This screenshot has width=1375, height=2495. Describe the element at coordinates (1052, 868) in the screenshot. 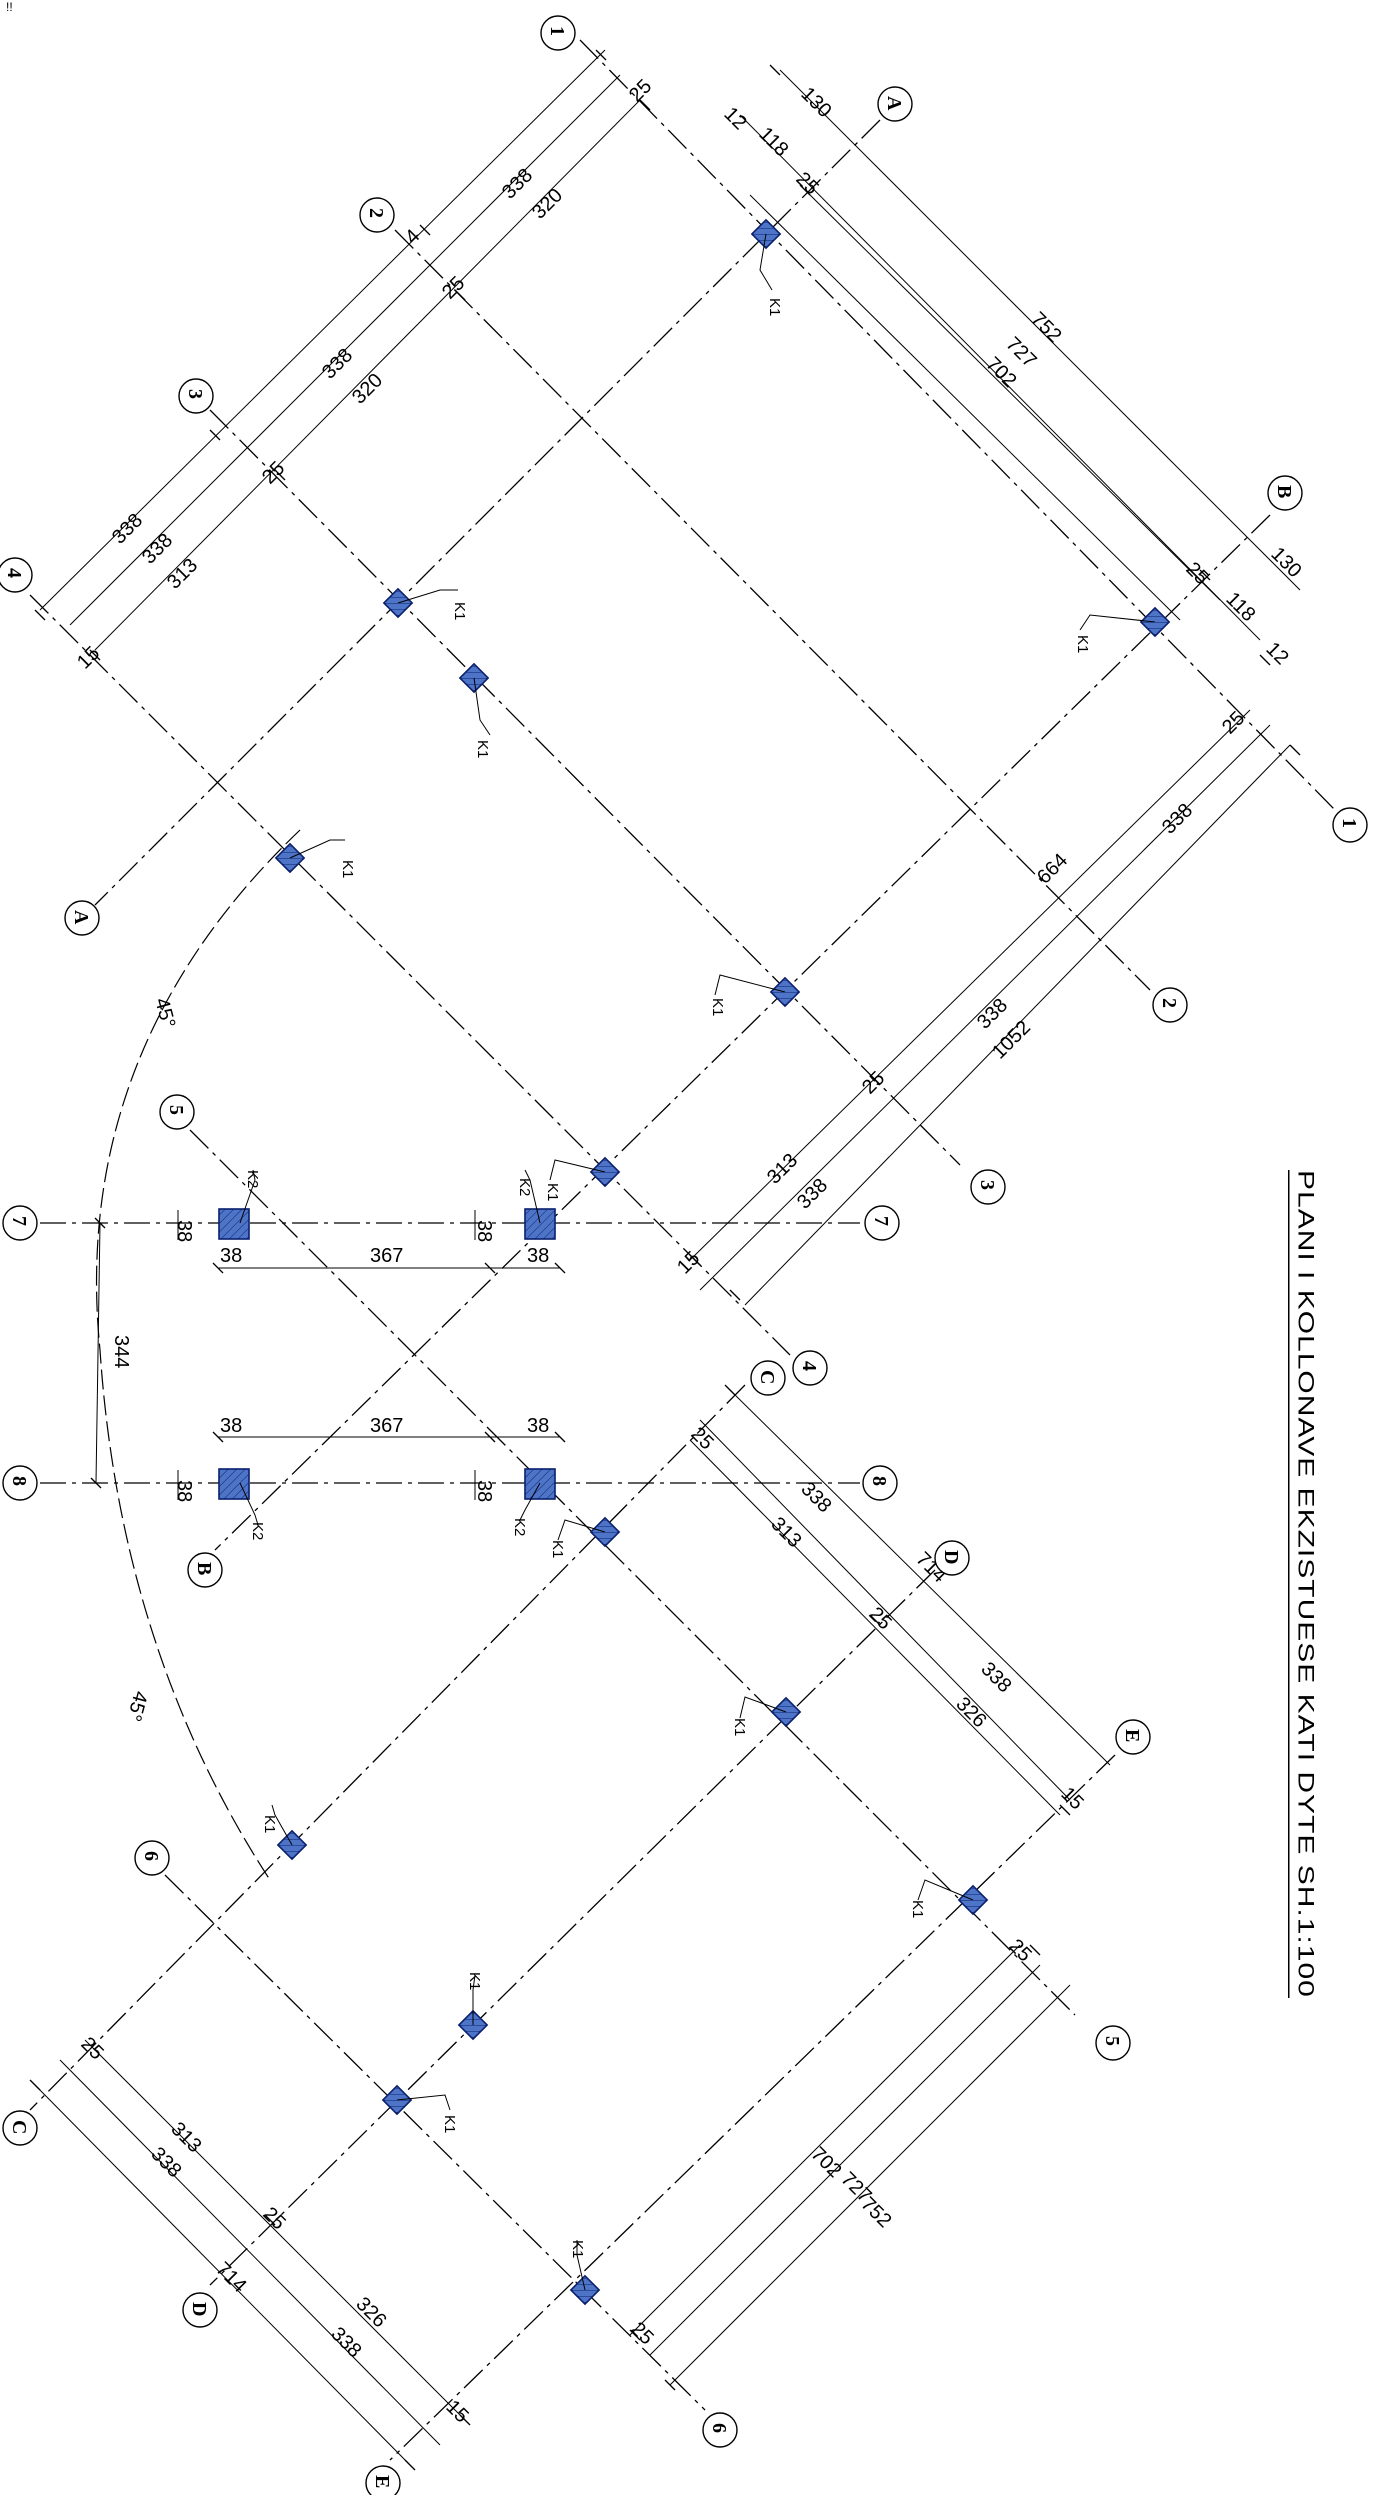

I see `svg-text: 664` at that location.